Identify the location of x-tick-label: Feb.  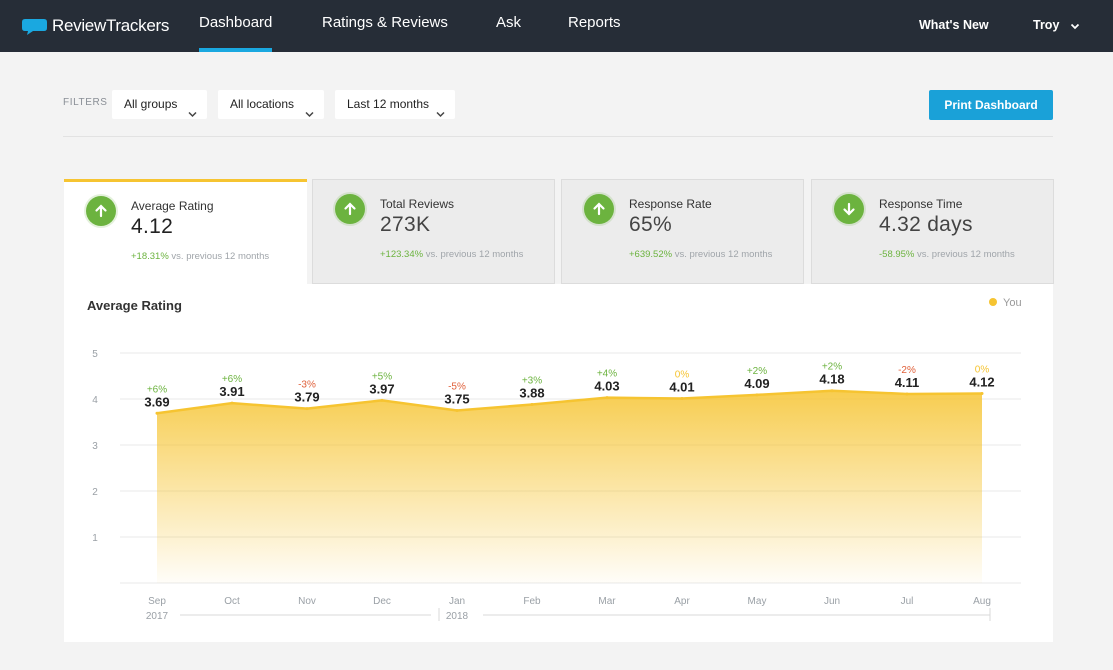
(532, 601).